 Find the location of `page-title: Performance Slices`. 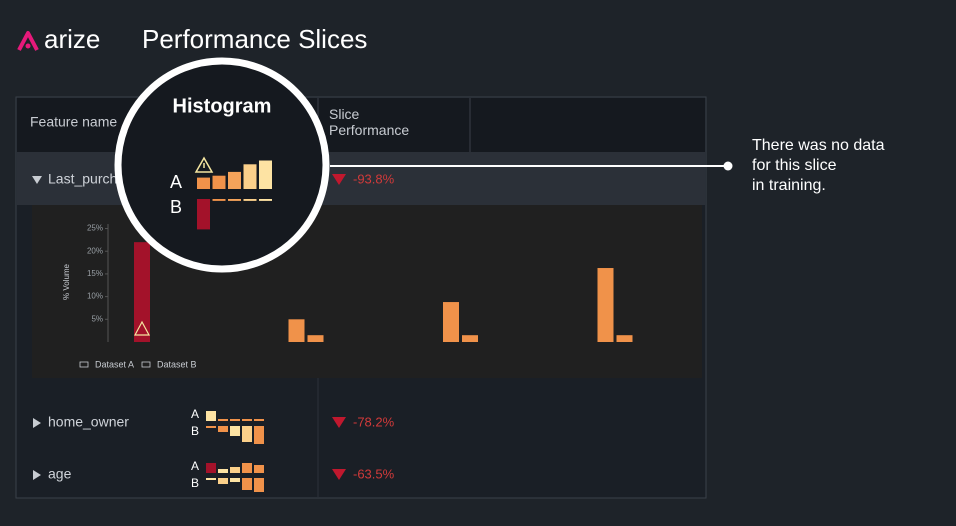

page-title: Performance Slices is located at coordinates (254, 39).